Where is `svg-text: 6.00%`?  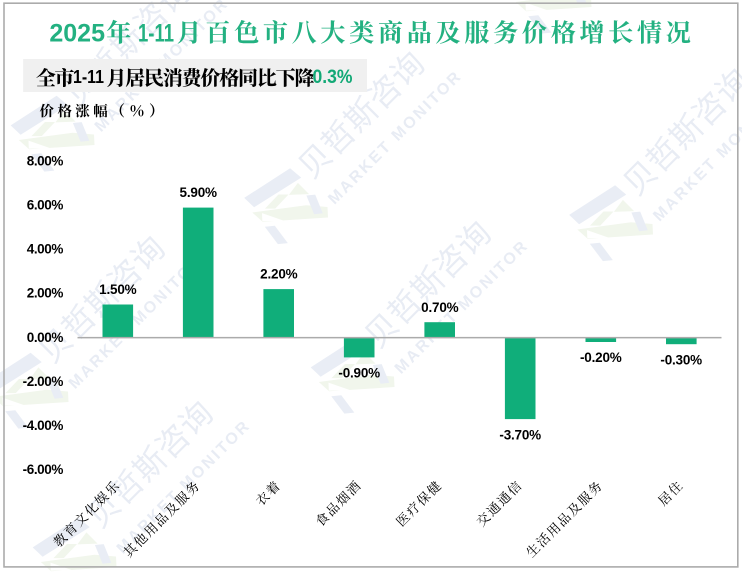 svg-text: 6.00% is located at coordinates (45, 205).